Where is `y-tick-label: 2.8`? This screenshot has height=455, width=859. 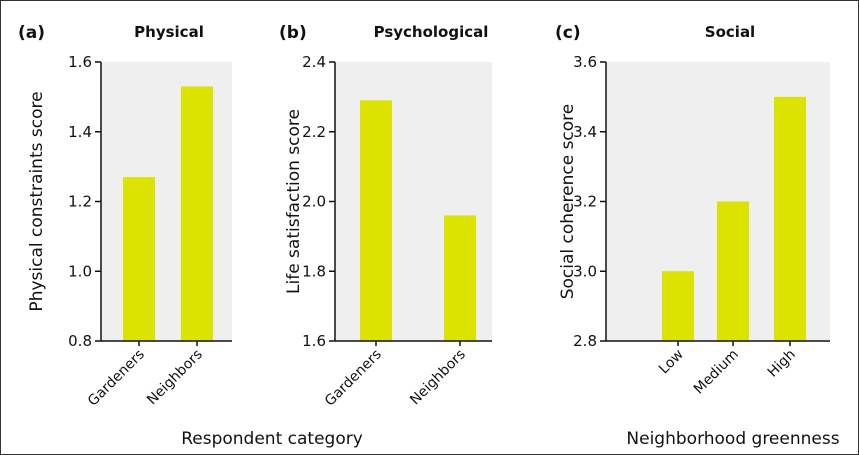
y-tick-label: 2.8 is located at coordinates (585, 341).